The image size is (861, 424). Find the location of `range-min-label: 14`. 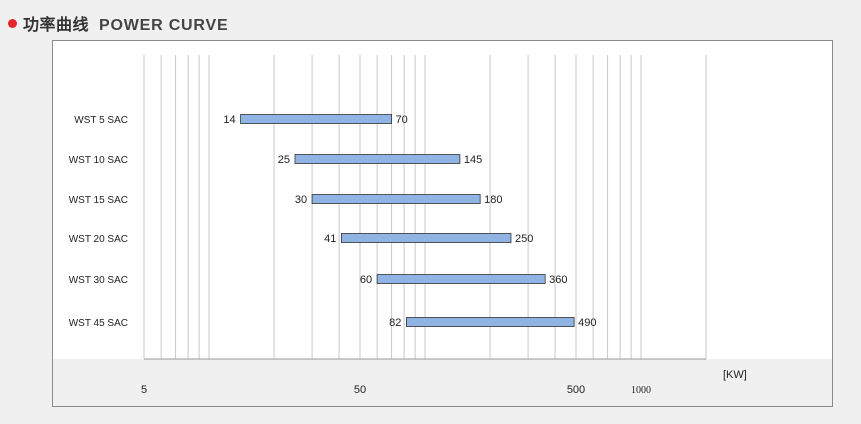

range-min-label: 14 is located at coordinates (229, 120).